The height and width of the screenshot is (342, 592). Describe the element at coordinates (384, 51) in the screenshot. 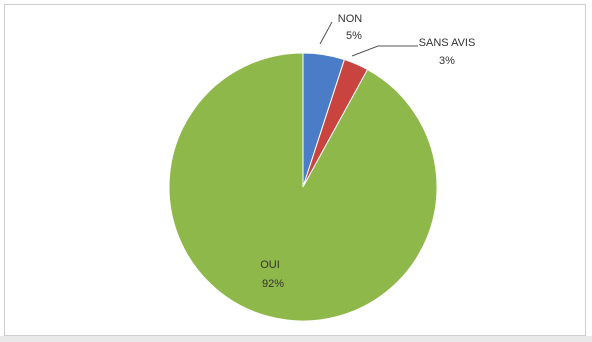

I see `leader-line-sans-avis` at that location.